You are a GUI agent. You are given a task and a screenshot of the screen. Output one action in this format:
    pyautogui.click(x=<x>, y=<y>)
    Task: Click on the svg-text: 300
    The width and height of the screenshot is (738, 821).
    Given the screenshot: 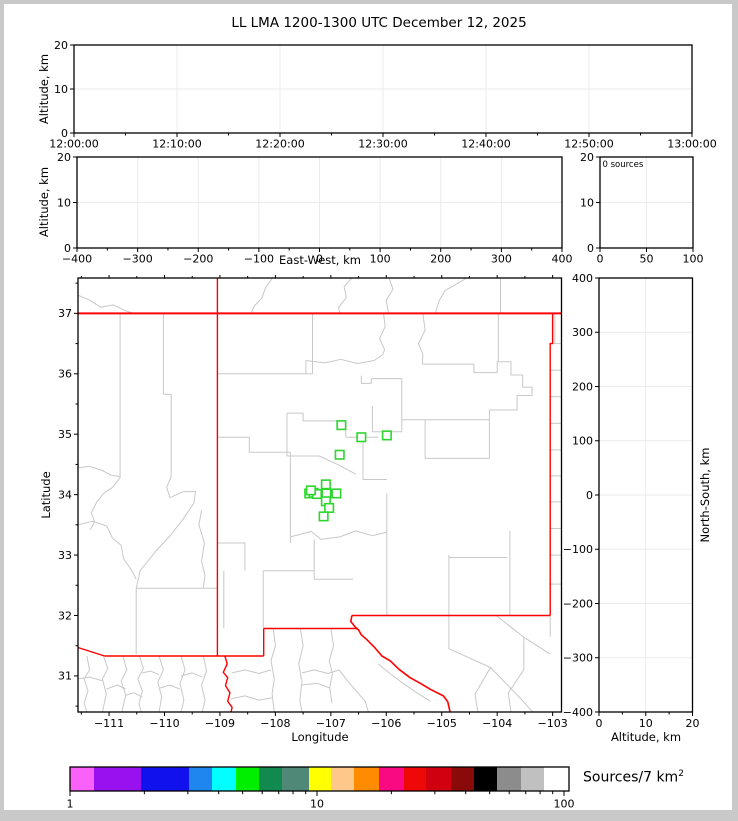 What is the action you would take?
    pyautogui.click(x=582, y=332)
    